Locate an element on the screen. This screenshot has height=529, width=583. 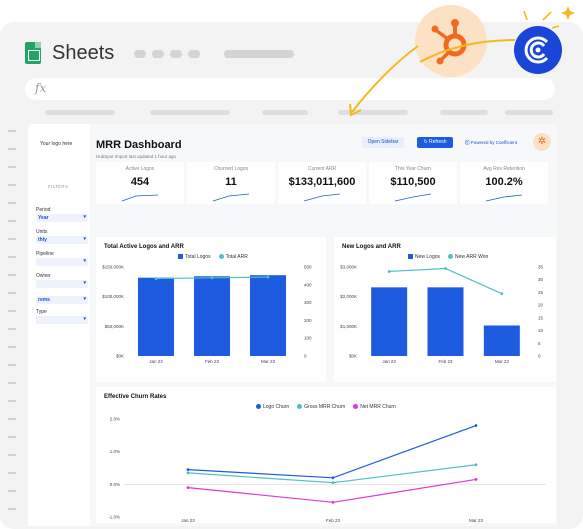
kpi-card: Current ARR $133,011,600 is located at coordinates (322, 183).